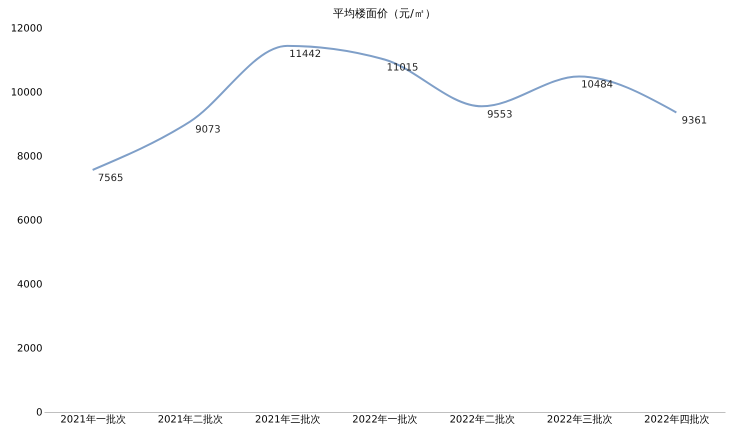  What do you see at coordinates (93, 420) in the screenshot?
I see `x-tick-label: 2021年一批次` at bounding box center [93, 420].